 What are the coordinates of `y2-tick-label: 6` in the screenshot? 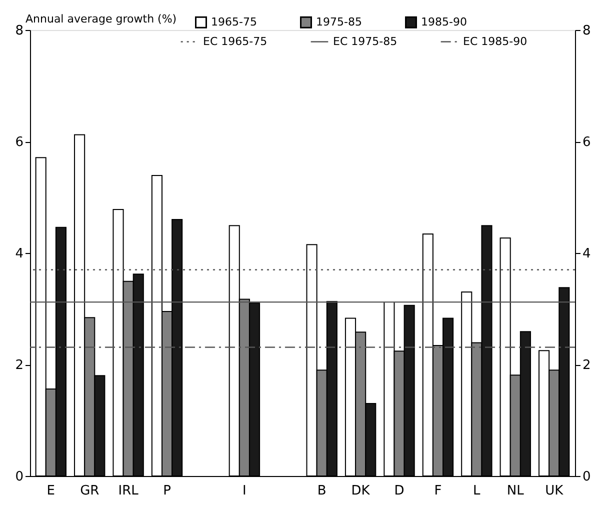 It's located at (586, 142).